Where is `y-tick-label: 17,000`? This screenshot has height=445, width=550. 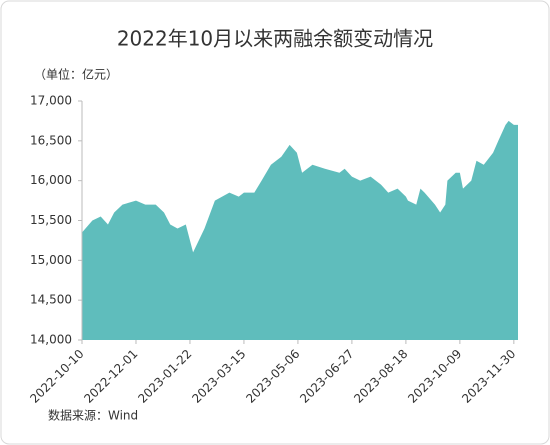
y-tick-label: 17,000 is located at coordinates (51, 101).